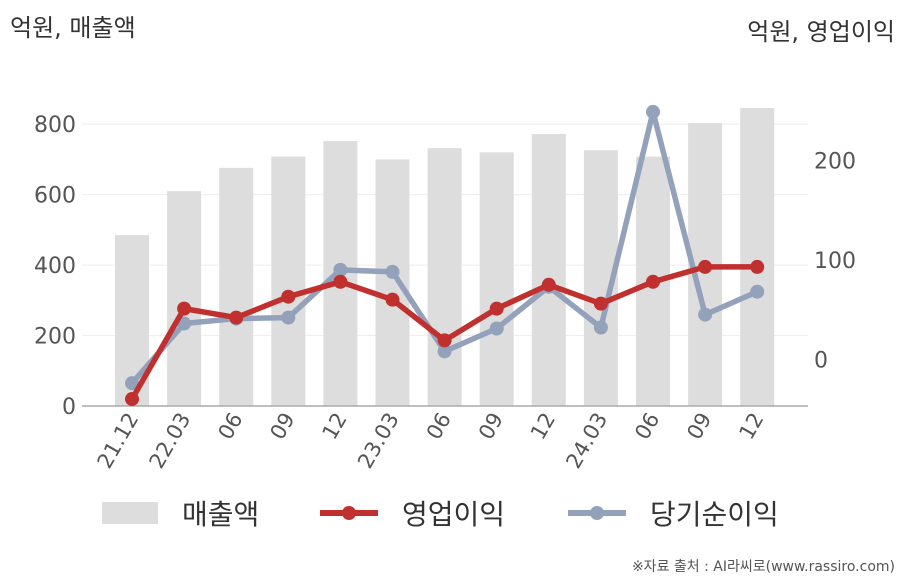  What do you see at coordinates (349, 513) in the screenshot?
I see `legend-swatch-operating-marker` at bounding box center [349, 513].